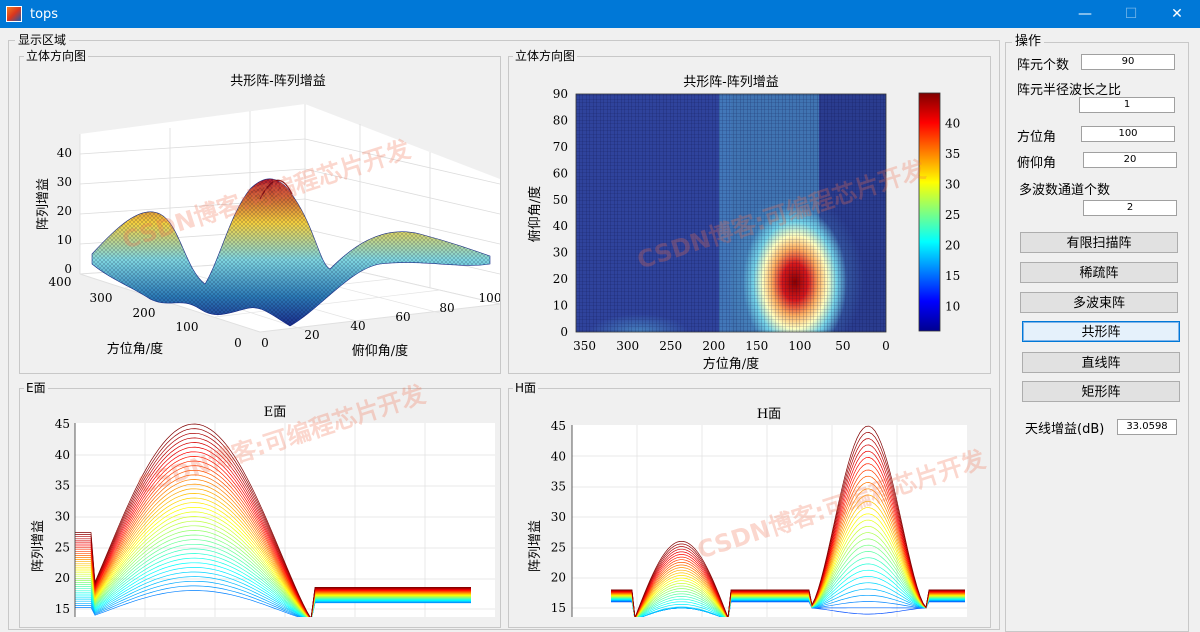  What do you see at coordinates (265, 343) in the screenshot?
I see `surface-ytick: 0` at bounding box center [265, 343].